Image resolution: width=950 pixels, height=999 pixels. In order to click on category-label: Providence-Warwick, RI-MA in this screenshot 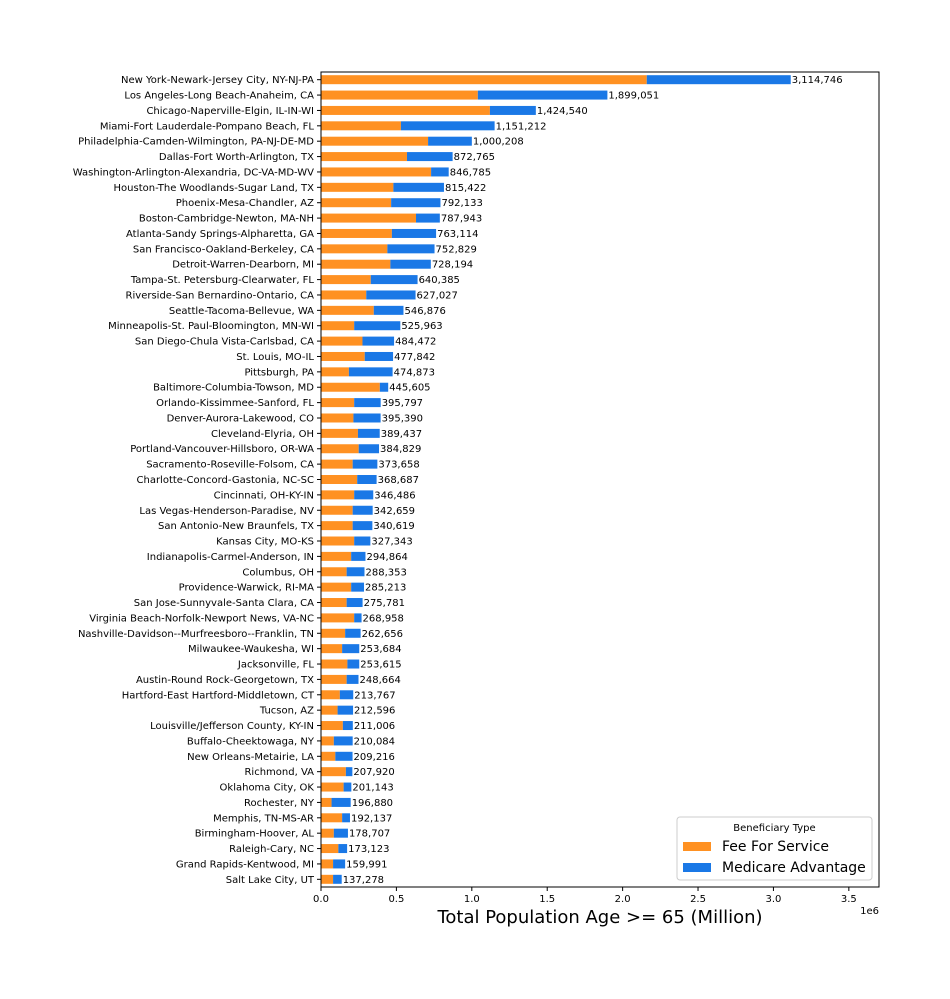, I will do `click(246, 588)`.